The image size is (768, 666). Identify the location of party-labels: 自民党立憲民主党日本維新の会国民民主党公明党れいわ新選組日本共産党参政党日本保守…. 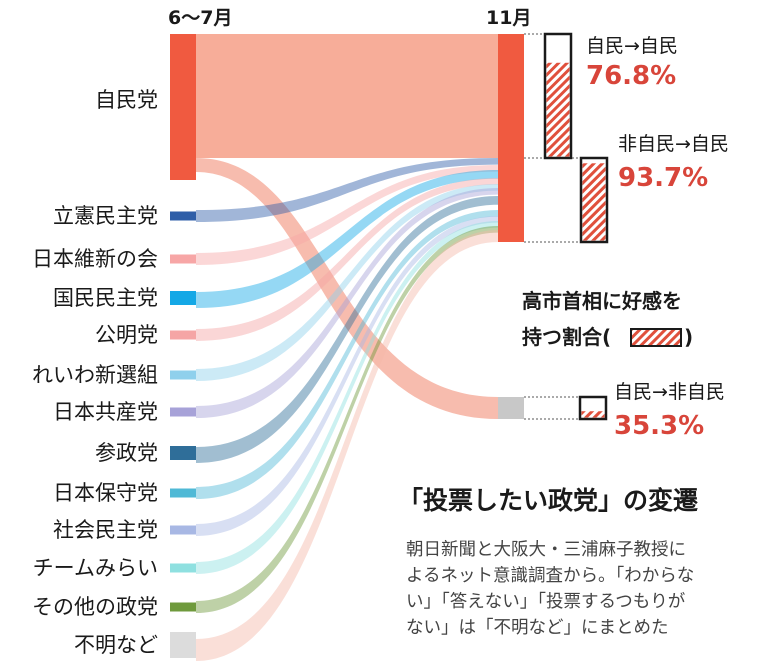
(95, 372).